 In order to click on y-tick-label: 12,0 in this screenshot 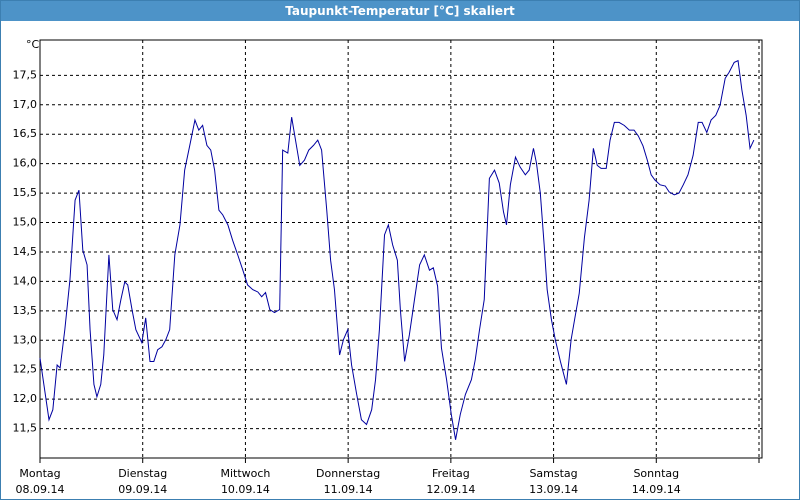, I will do `click(25, 398)`.